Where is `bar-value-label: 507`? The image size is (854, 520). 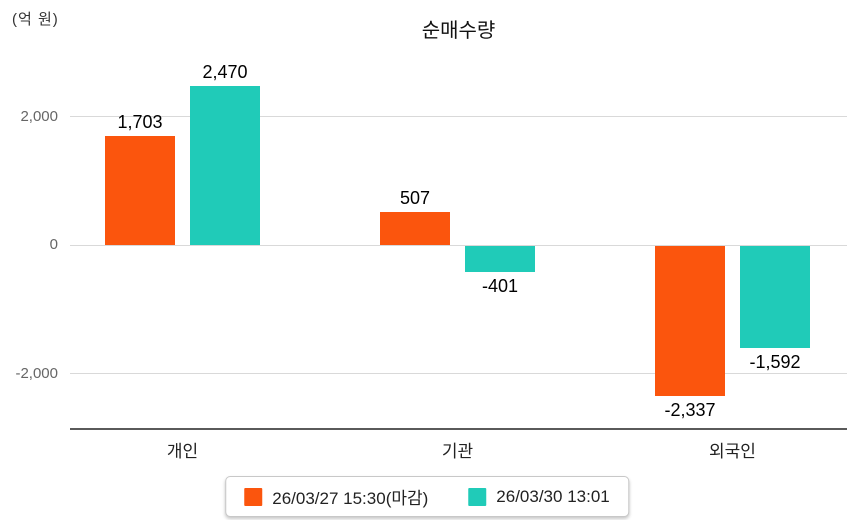
bar-value-label: 507 is located at coordinates (415, 198).